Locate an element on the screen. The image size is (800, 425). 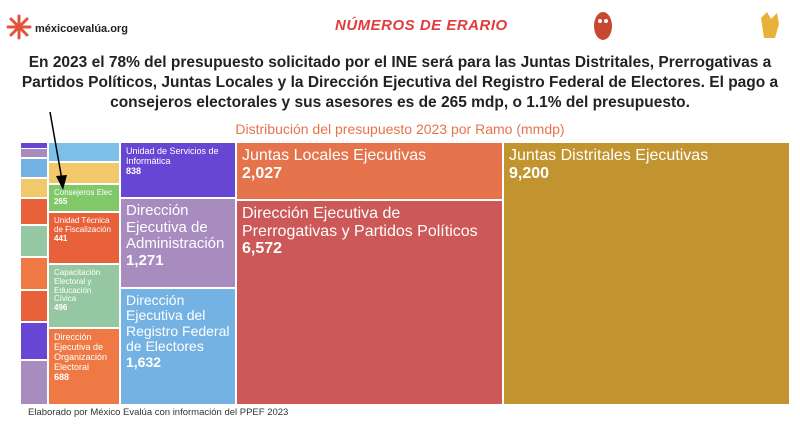
brand-logo: NÚMEROS DE ERARIO is located at coordinates (421, 25).